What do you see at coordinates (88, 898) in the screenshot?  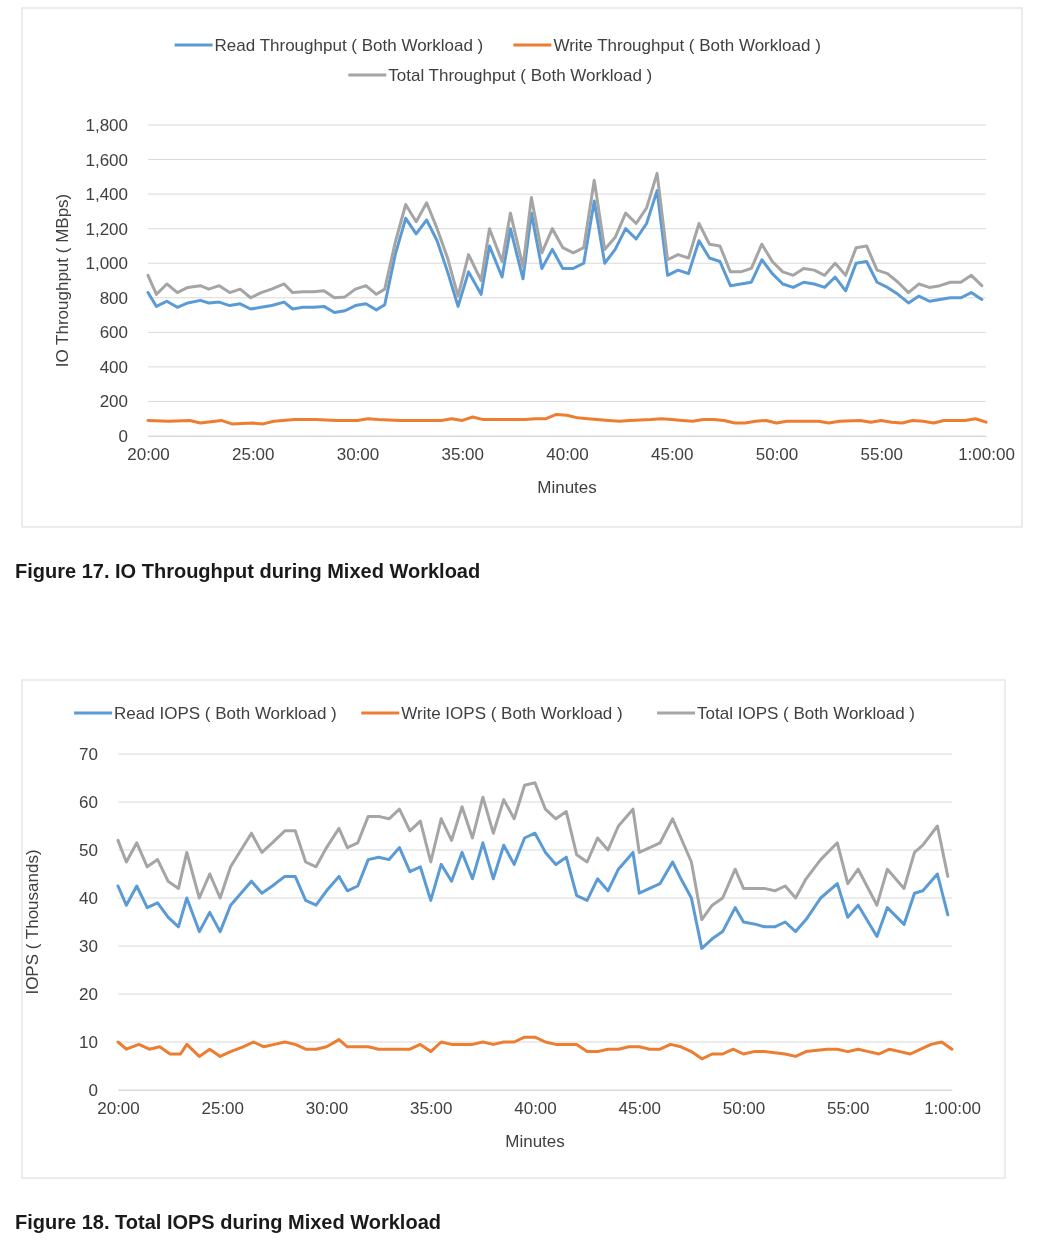 I see `y-tick-label: 40` at bounding box center [88, 898].